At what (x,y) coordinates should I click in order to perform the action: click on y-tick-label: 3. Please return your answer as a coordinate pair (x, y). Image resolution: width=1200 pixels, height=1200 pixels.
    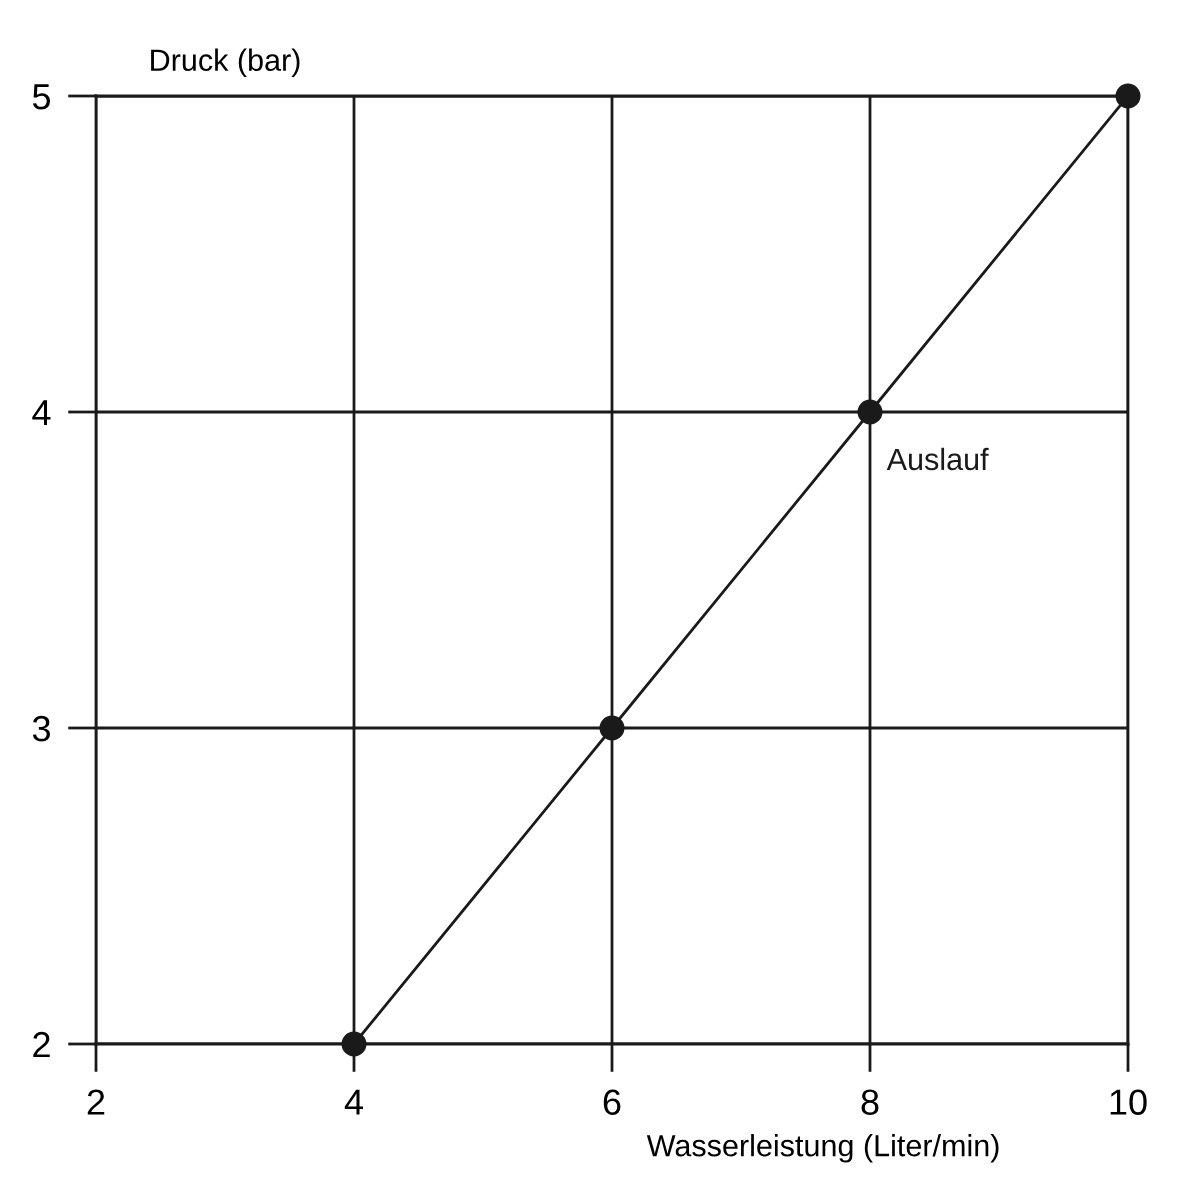
    Looking at the image, I should click on (41, 728).